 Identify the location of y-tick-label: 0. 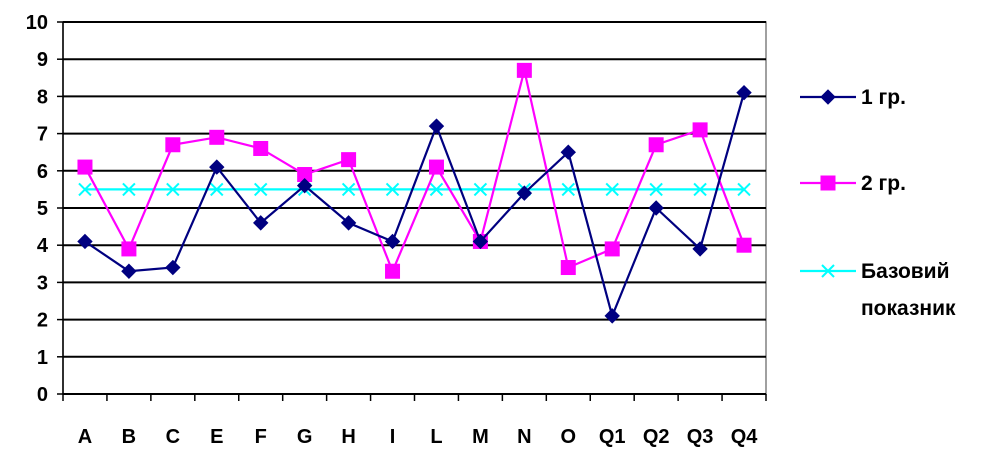
(42, 395).